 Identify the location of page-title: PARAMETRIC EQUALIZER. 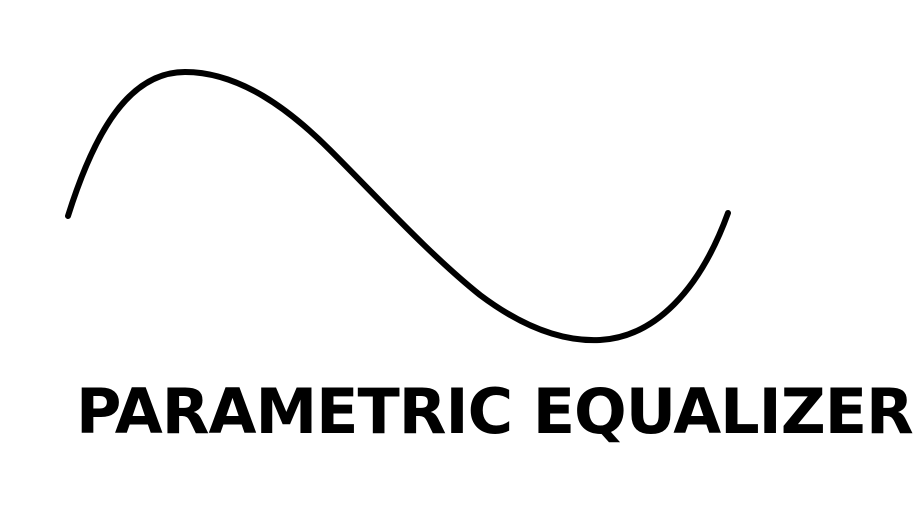
(495, 411).